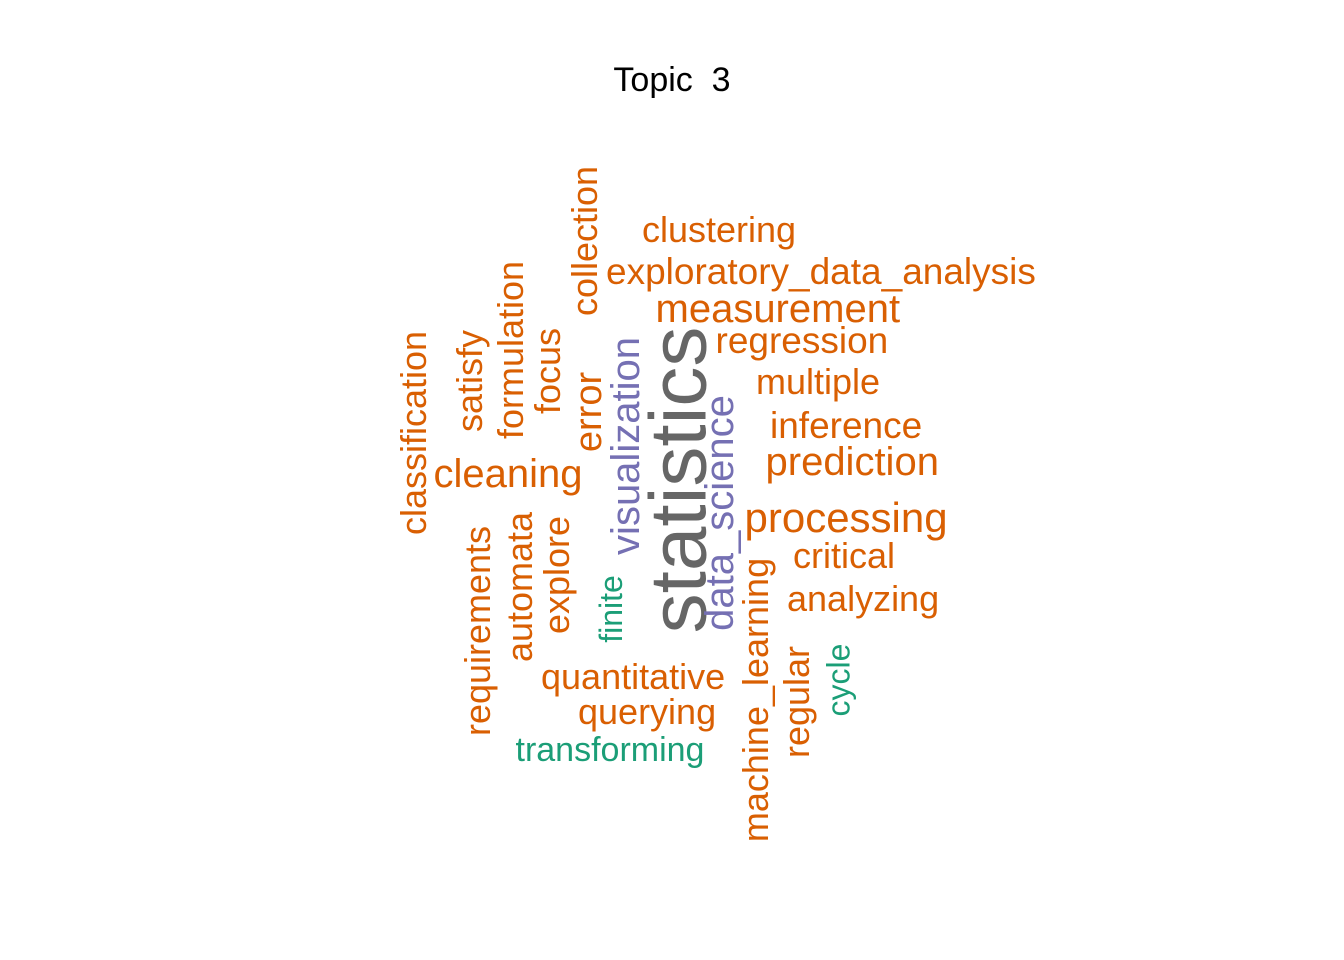 The height and width of the screenshot is (960, 1344). Describe the element at coordinates (647, 711) in the screenshot. I see `word-querying: querying` at that location.